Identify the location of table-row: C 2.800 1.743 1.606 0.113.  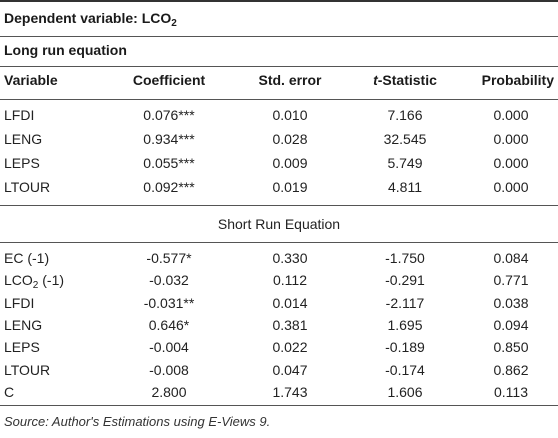
(279, 394).